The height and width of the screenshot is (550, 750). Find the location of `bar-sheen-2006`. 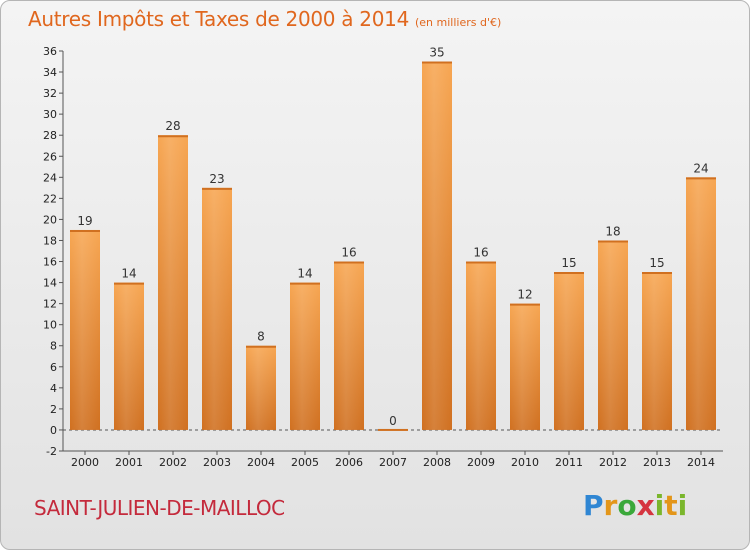

bar-sheen-2006 is located at coordinates (349, 345).